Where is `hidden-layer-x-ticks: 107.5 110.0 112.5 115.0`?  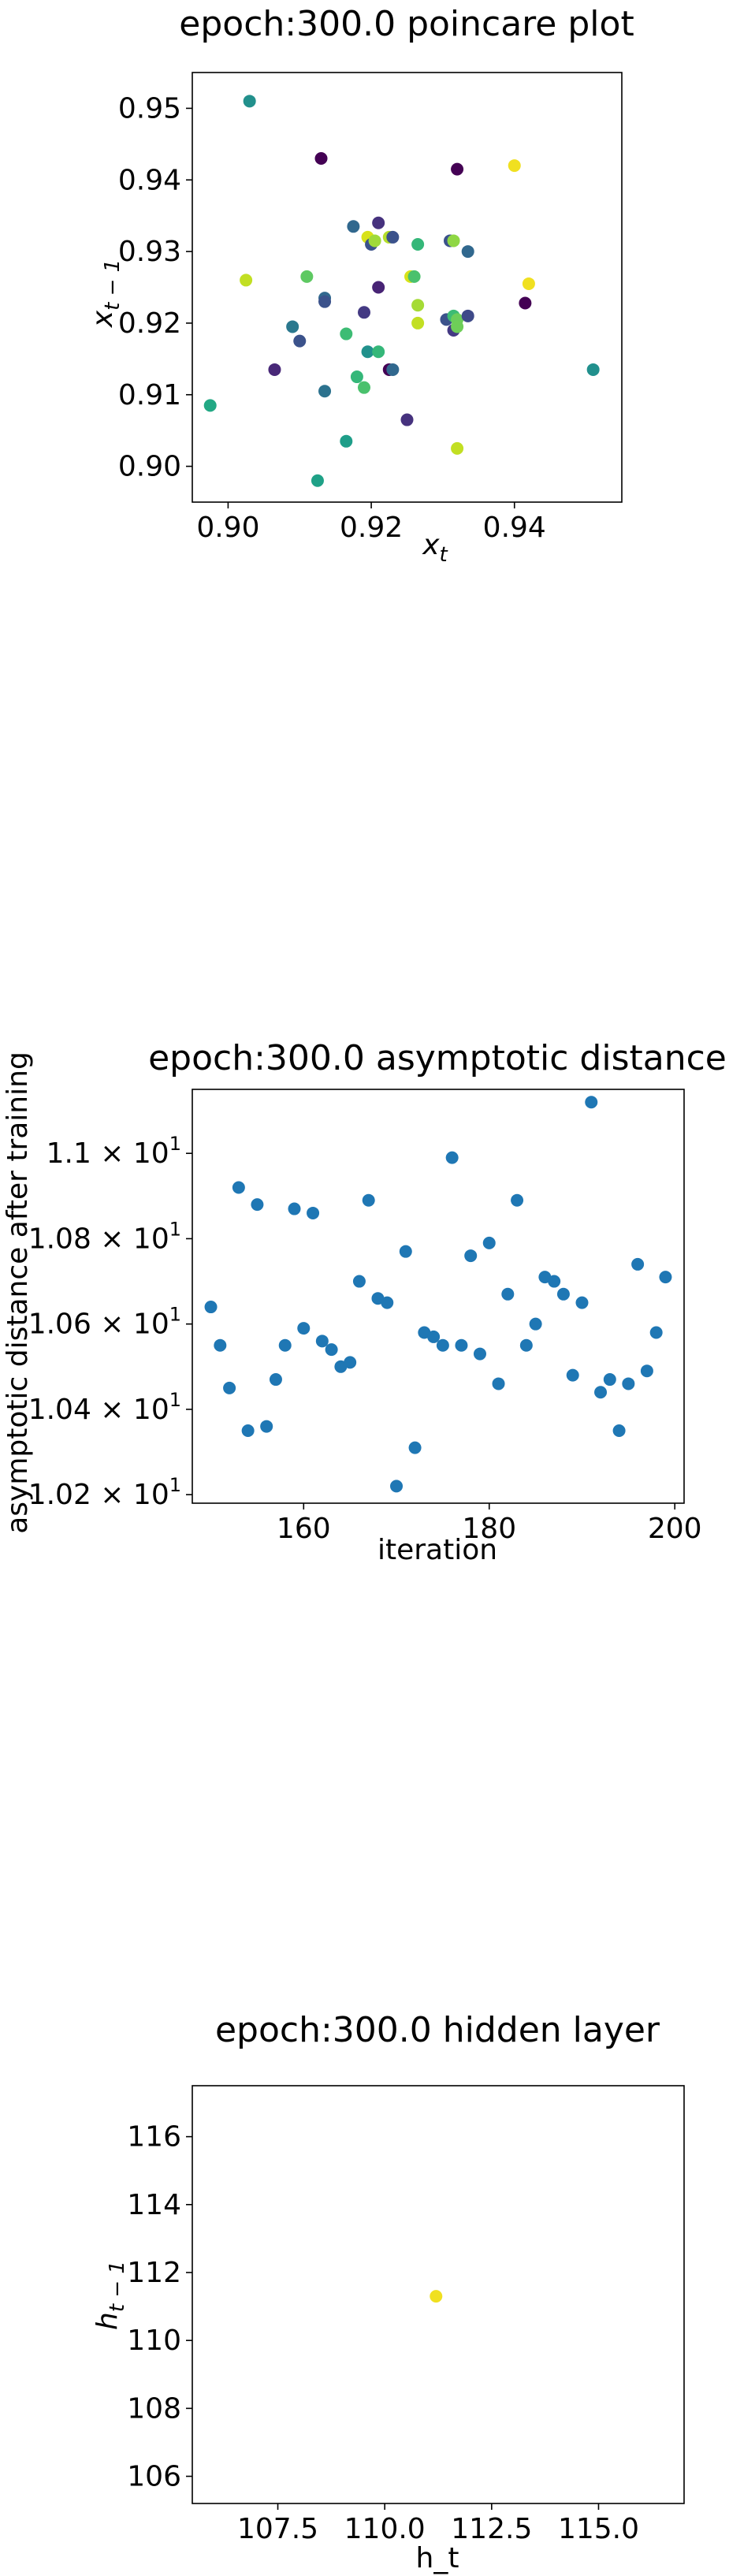
hidden-layer-x-ticks: 107.5 110.0 112.5 115.0 is located at coordinates (438, 2524).